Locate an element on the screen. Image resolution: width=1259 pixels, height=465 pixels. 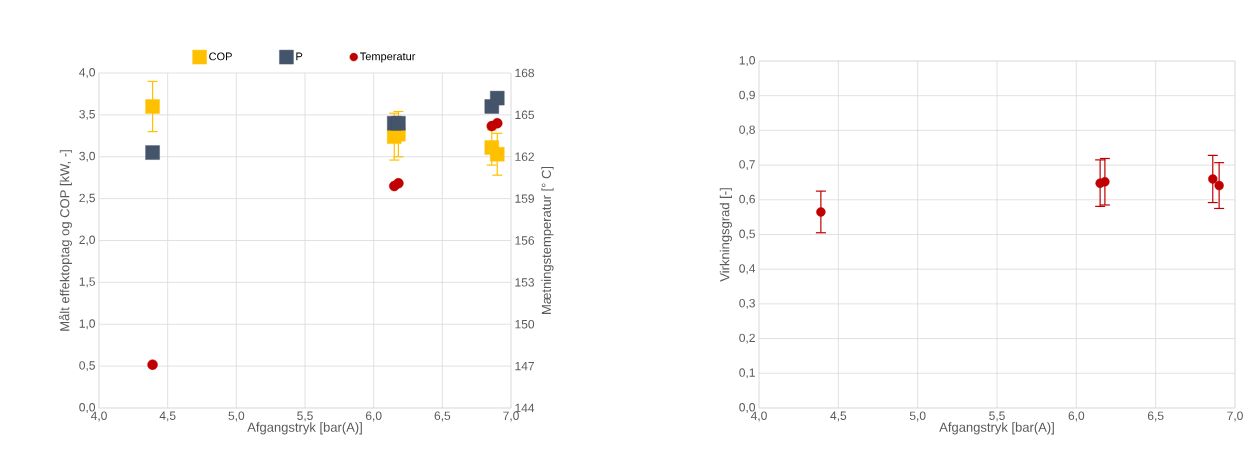
y-axis-title: Målt effektoptag og COP [kW, -] is located at coordinates (65, 240).